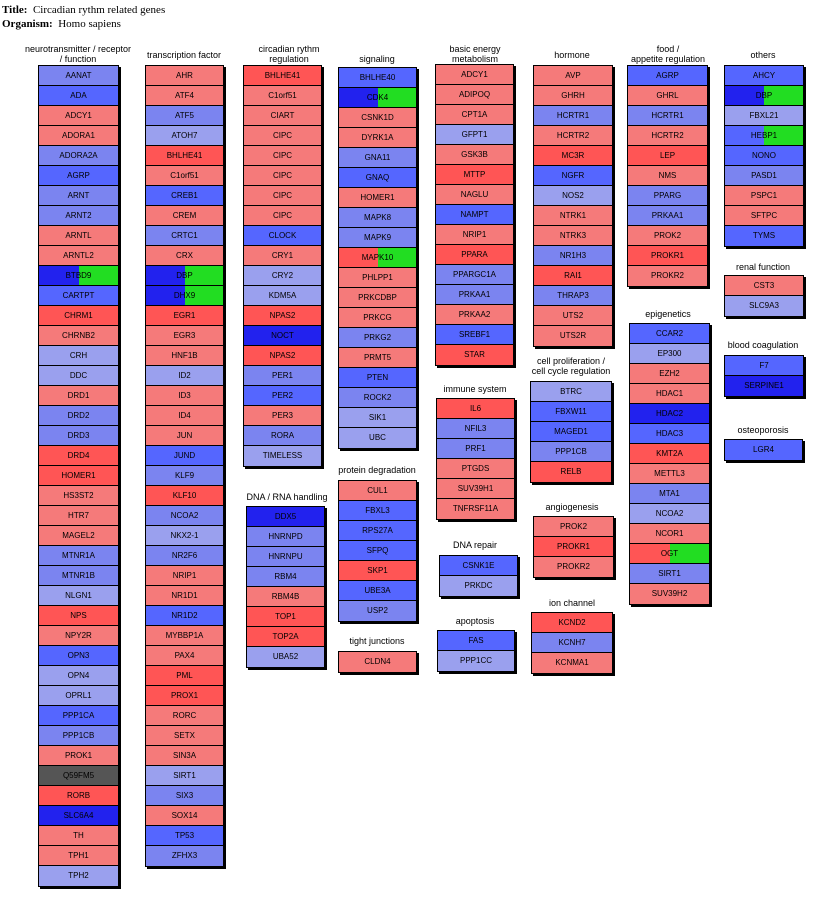 Image resolution: width=834 pixels, height=916 pixels. I want to click on gene-cell: CRX, so click(184, 256).